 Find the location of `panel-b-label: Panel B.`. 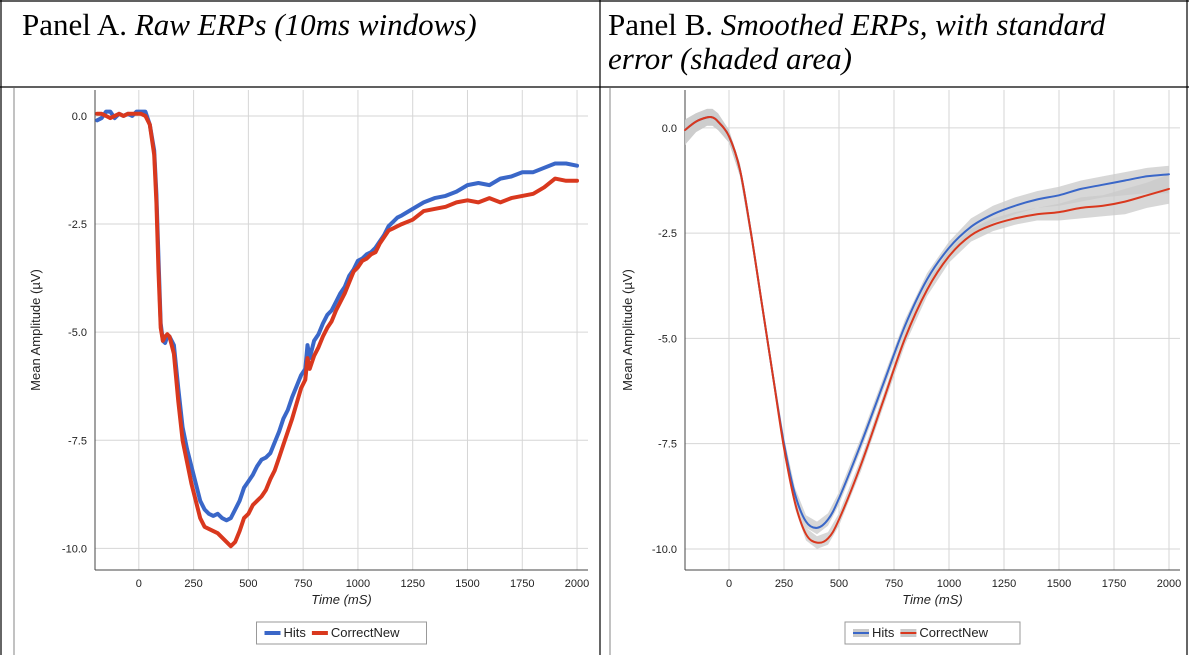

panel-b-label: Panel B. is located at coordinates (661, 25).